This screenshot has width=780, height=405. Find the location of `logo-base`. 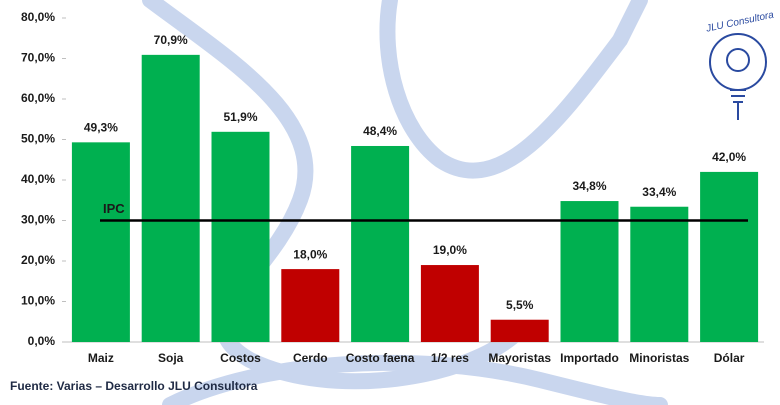

logo-base is located at coordinates (738, 104).